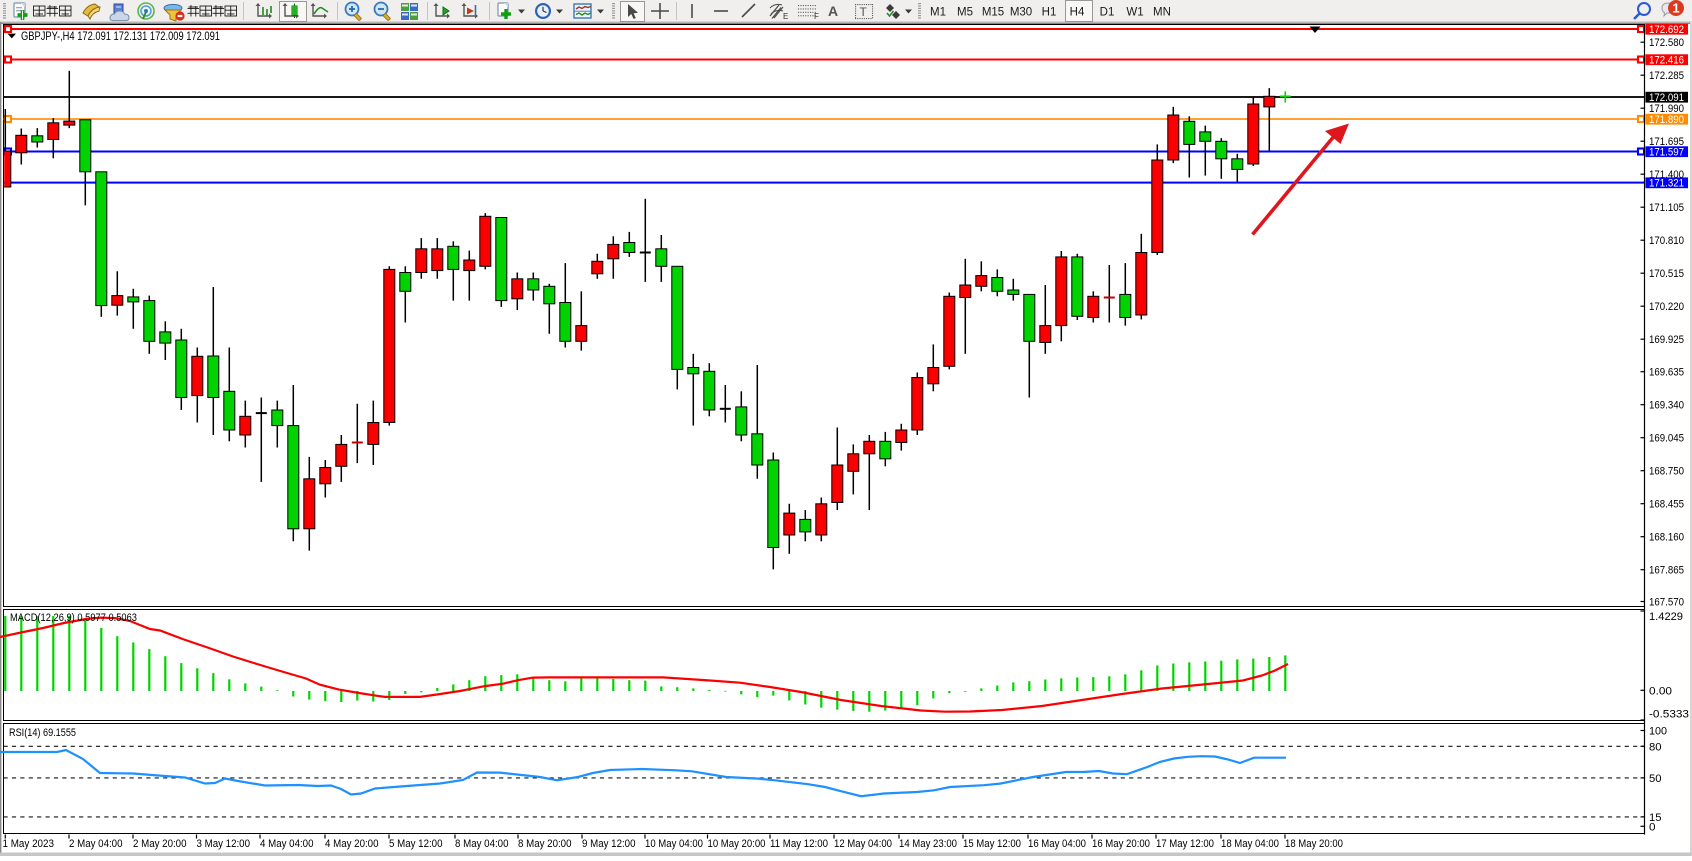 The image size is (1692, 861). What do you see at coordinates (1666, 340) in the screenshot?
I see `svg-text: 169.925` at bounding box center [1666, 340].